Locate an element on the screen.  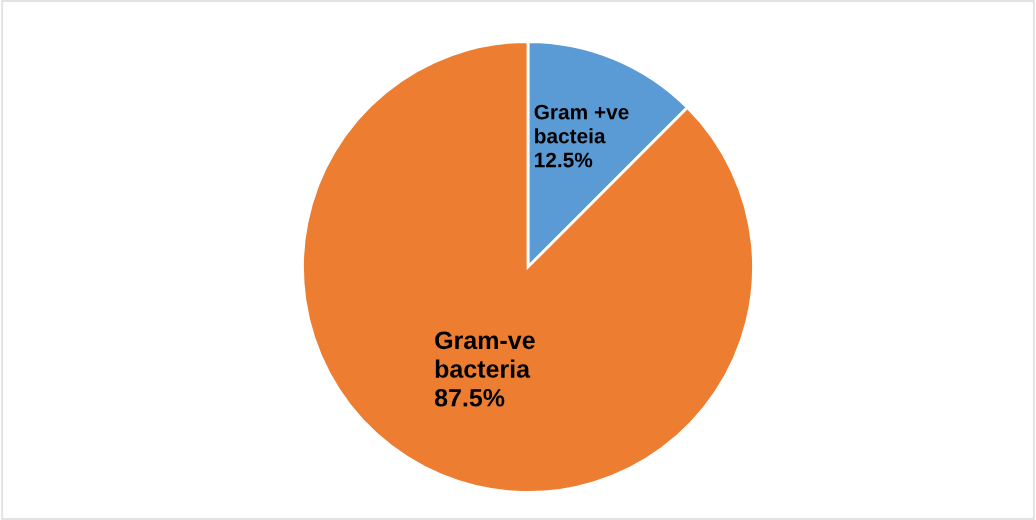
data-label: 87.5% is located at coordinates (469, 397).